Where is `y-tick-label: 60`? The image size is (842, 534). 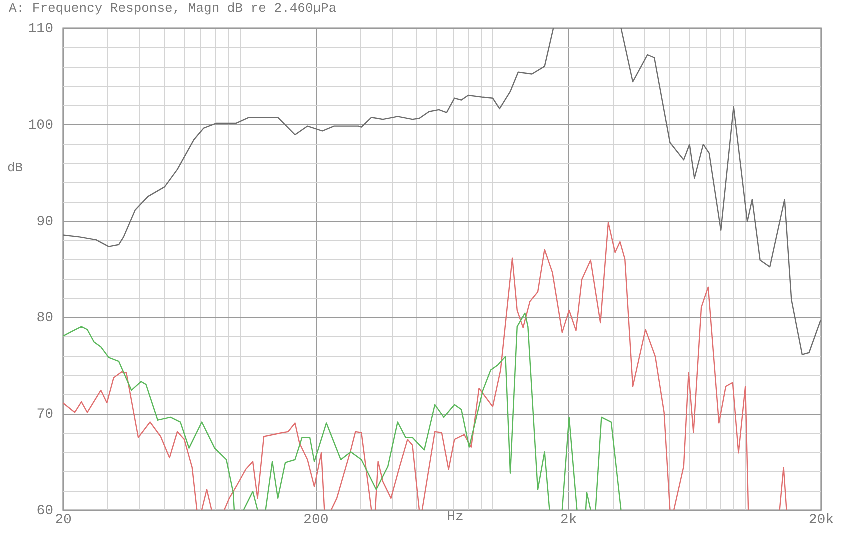 y-tick-label: 60 is located at coordinates (45, 512).